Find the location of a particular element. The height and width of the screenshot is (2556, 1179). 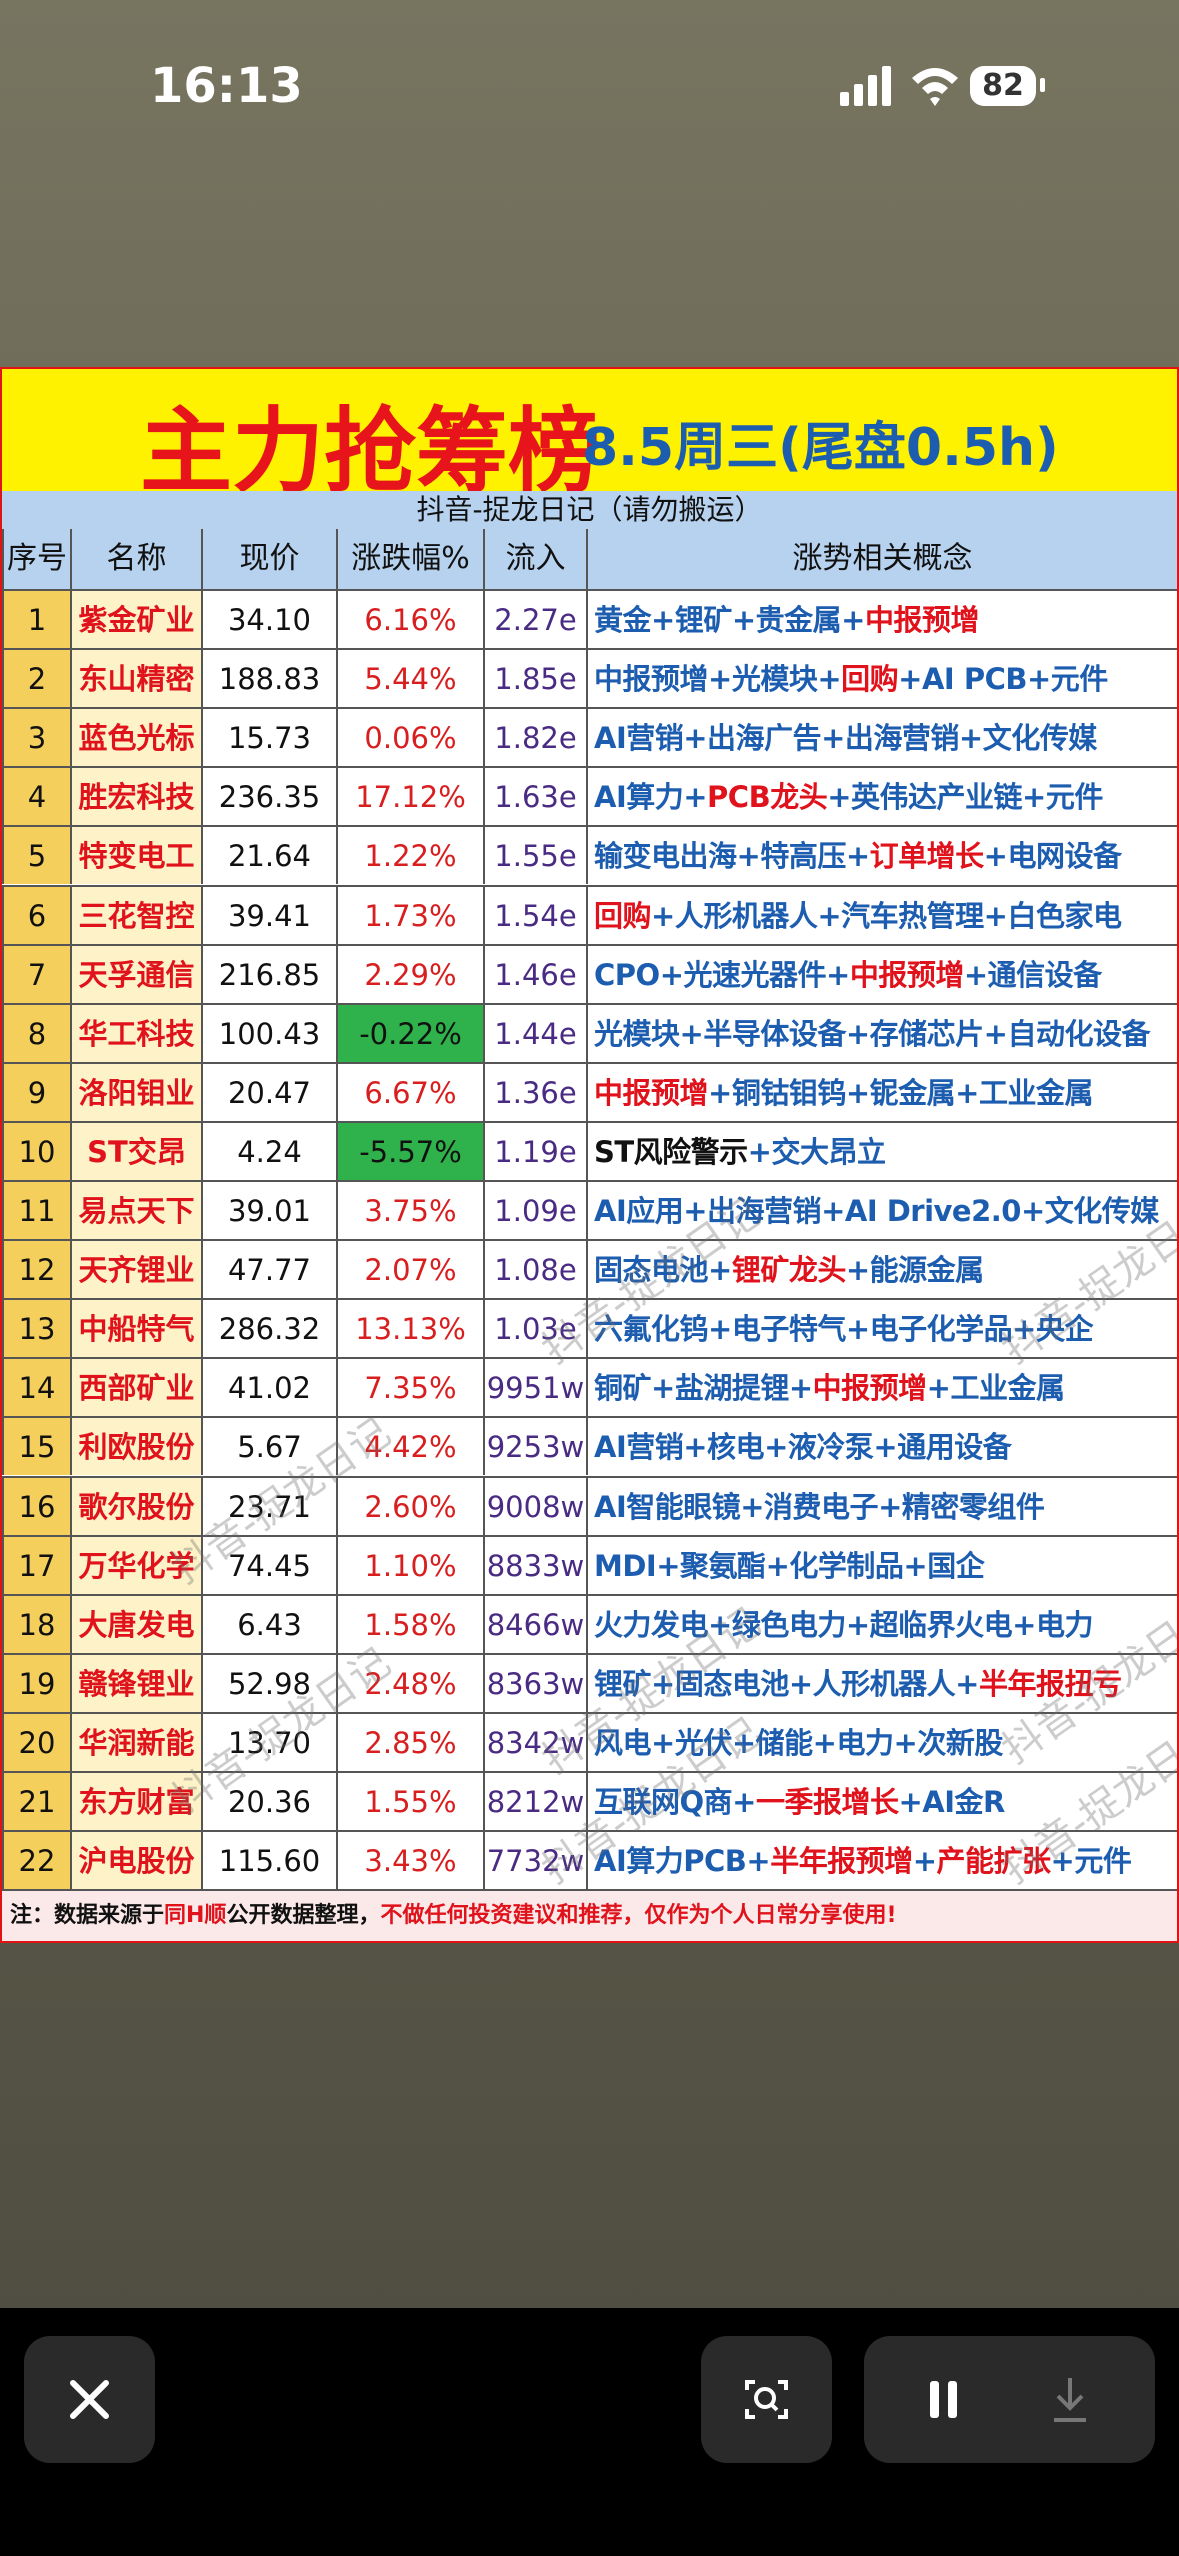

cell-name: 三花智控 is located at coordinates (135, 914).